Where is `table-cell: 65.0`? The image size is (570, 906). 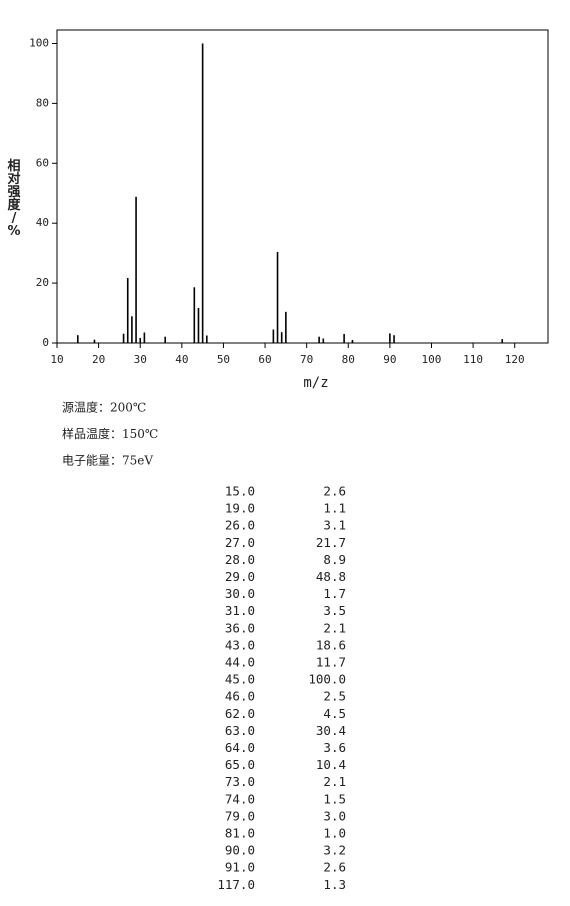
table-cell: 65.0 is located at coordinates (240, 764).